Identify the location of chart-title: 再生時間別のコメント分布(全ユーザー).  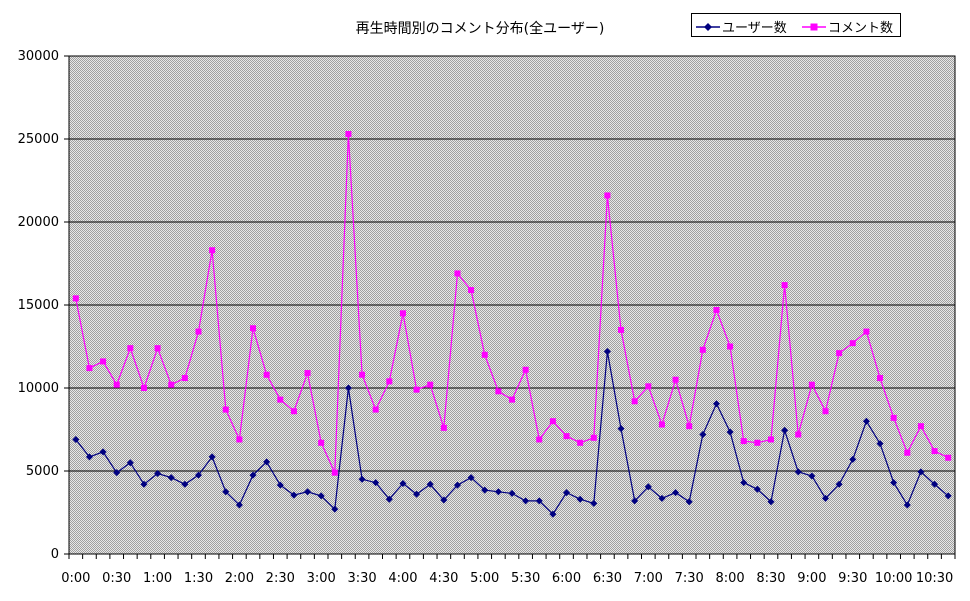
(480, 29).